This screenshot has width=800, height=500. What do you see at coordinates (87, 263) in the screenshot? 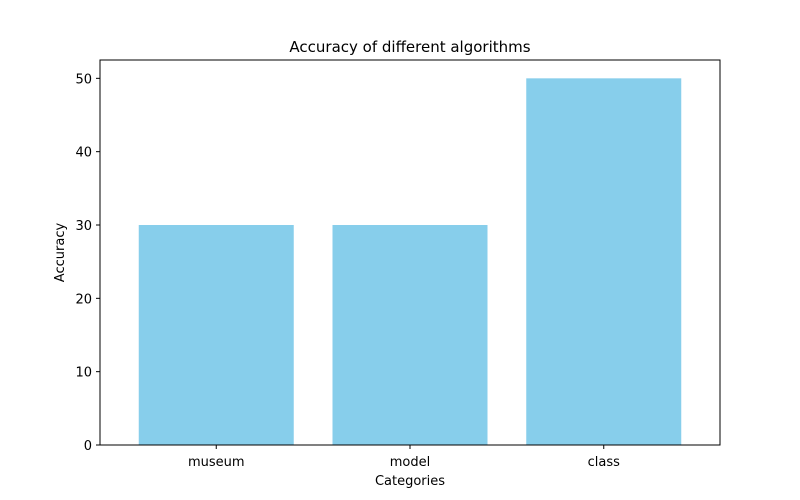
I see `y-axis-ticks: 0 10 20 30 40 50` at bounding box center [87, 263].